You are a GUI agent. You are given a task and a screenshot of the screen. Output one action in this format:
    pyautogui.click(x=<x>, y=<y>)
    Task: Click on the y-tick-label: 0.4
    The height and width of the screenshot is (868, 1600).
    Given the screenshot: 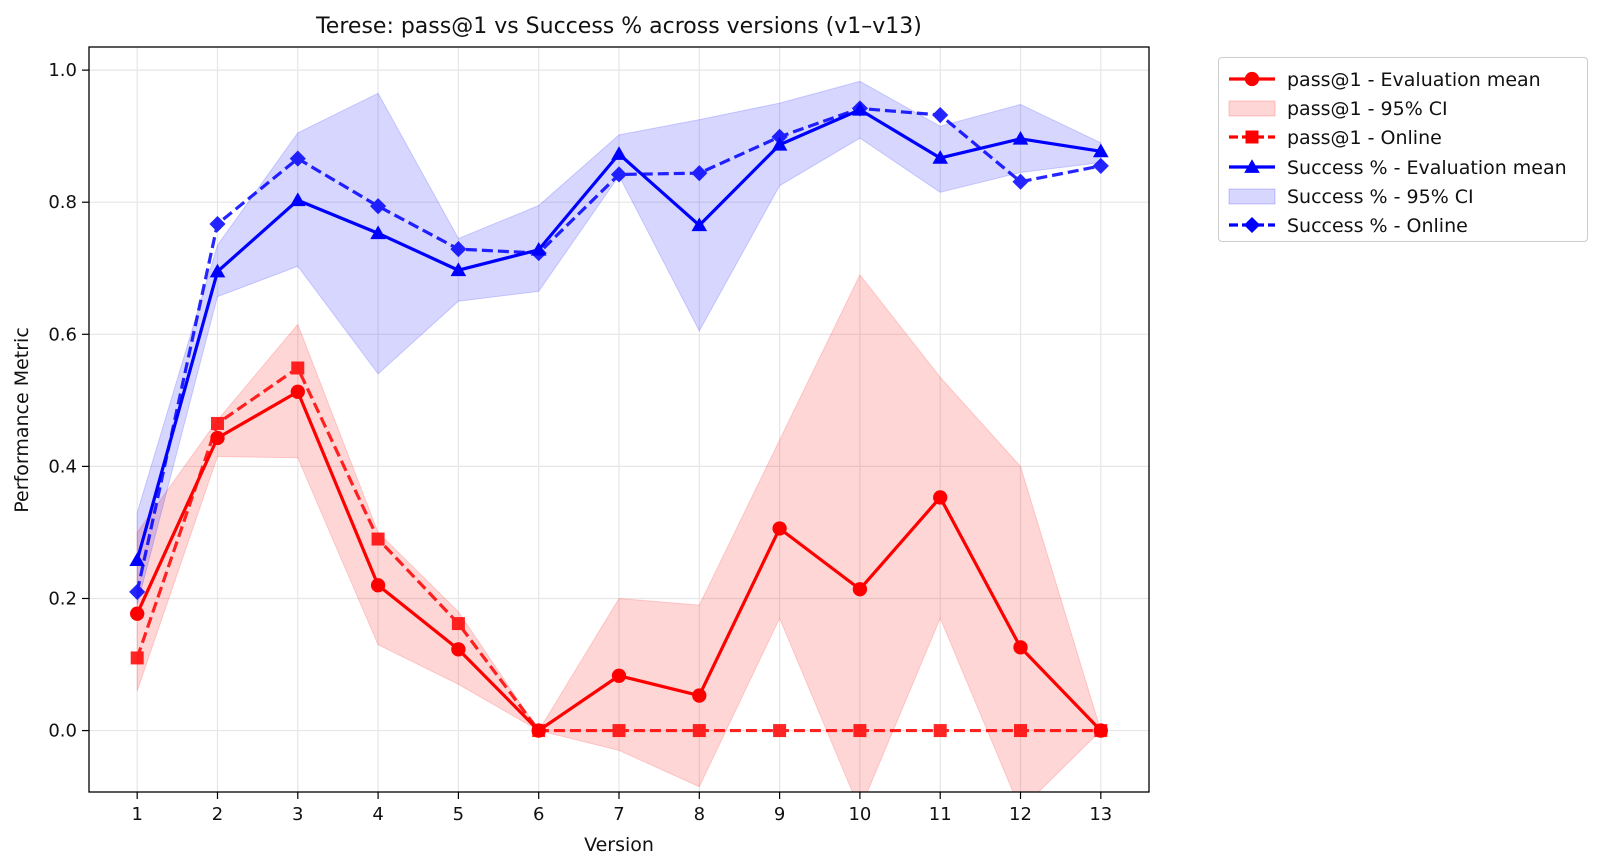 What is the action you would take?
    pyautogui.click(x=62, y=466)
    